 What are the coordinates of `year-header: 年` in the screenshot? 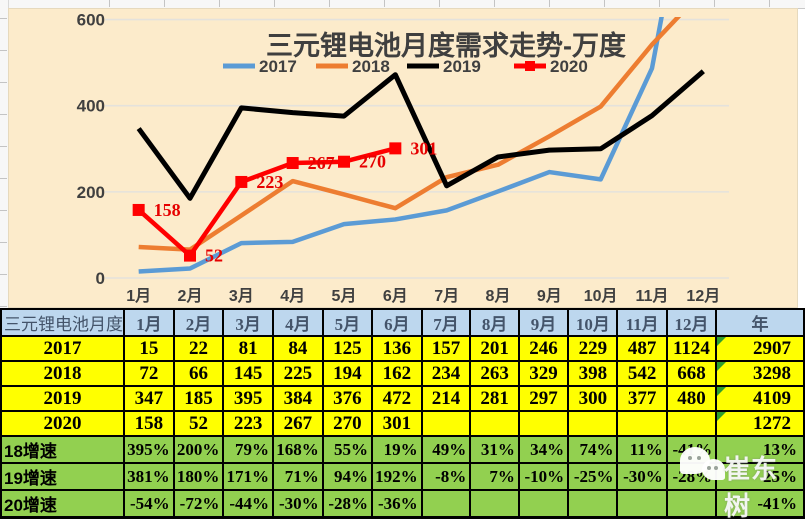 It's located at (760, 322).